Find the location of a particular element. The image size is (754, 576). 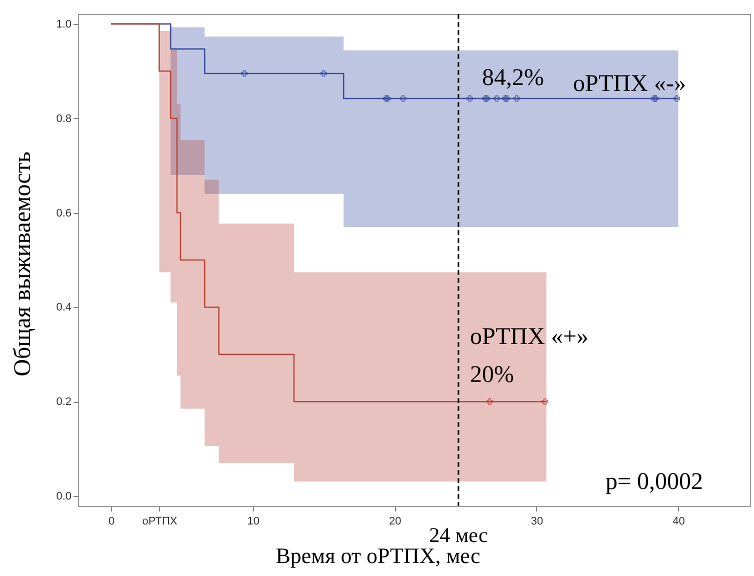

y-tick-label: 0.6 is located at coordinates (64, 213).